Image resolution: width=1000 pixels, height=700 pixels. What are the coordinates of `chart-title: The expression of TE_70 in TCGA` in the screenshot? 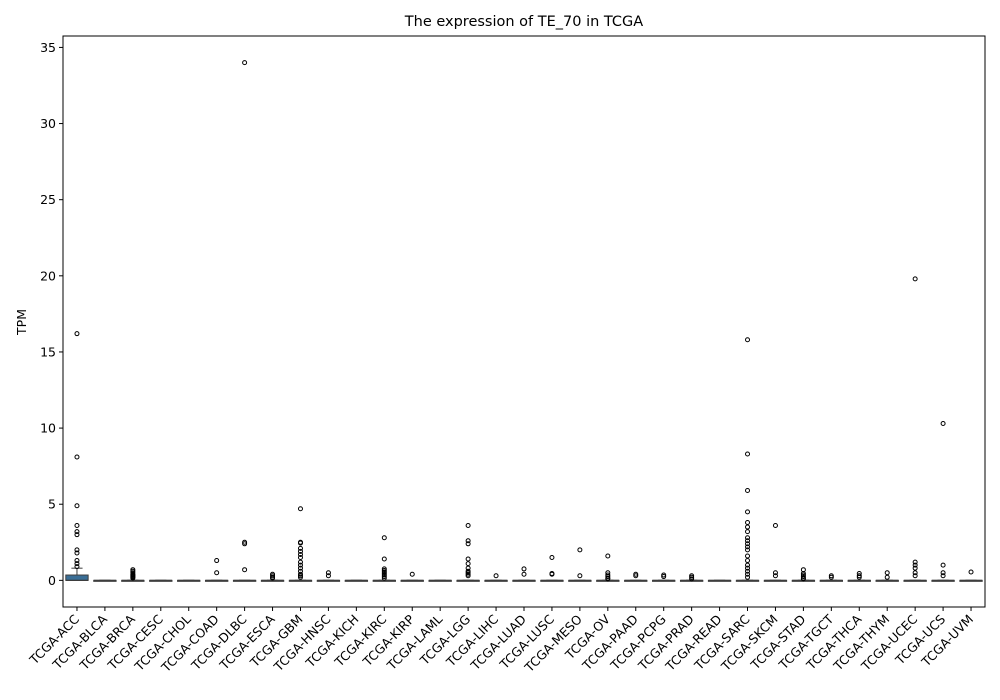 It's located at (524, 22).